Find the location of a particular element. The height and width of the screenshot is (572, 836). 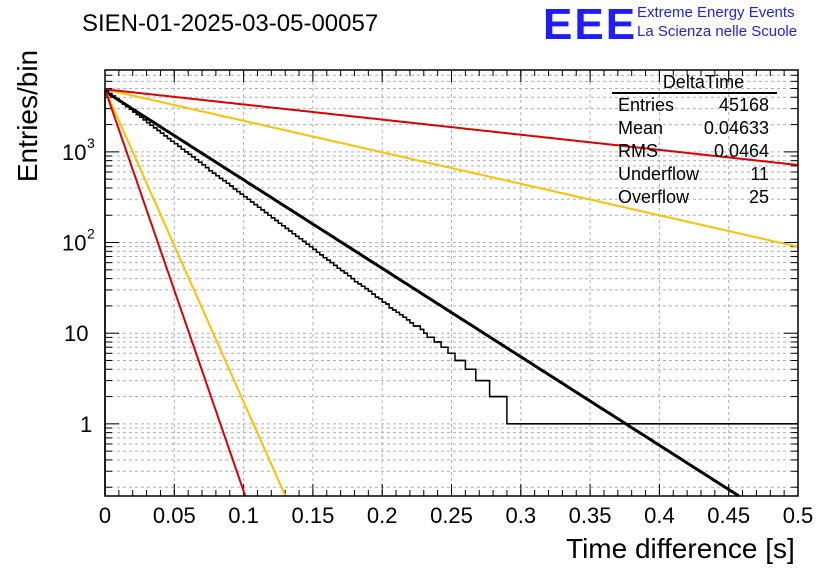

x-axis-label: Time difference [s] is located at coordinates (680, 548).